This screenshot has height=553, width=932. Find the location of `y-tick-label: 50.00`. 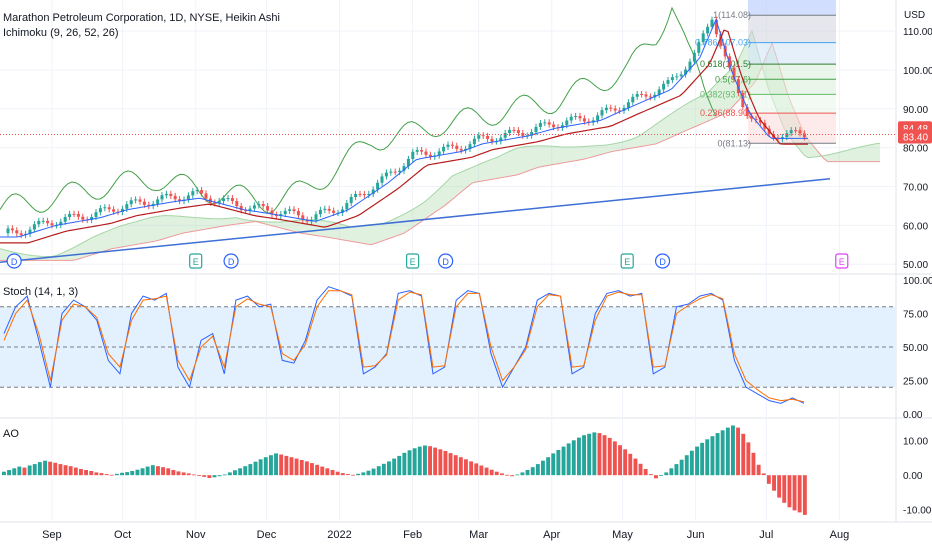

y-tick-label: 50.00 is located at coordinates (915, 265).